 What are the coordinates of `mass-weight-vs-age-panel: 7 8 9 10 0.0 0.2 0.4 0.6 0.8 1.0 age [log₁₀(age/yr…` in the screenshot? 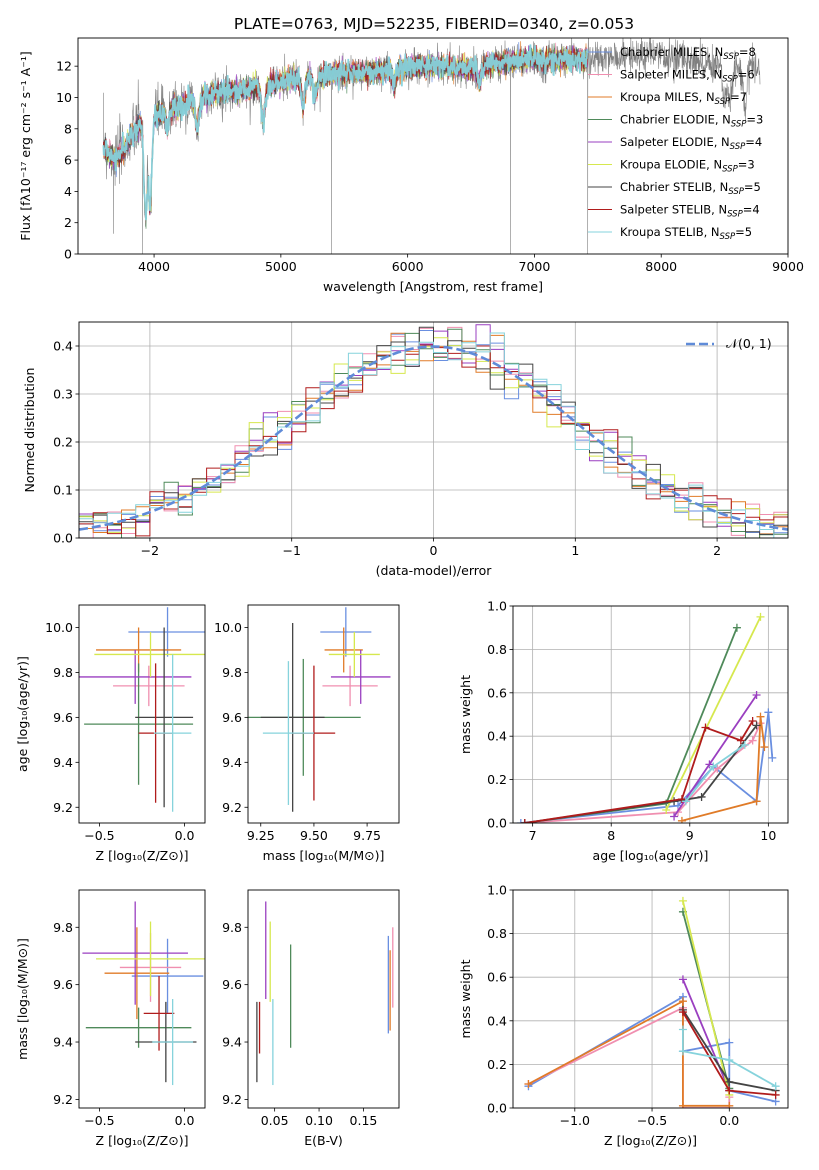 It's located at (623, 731).